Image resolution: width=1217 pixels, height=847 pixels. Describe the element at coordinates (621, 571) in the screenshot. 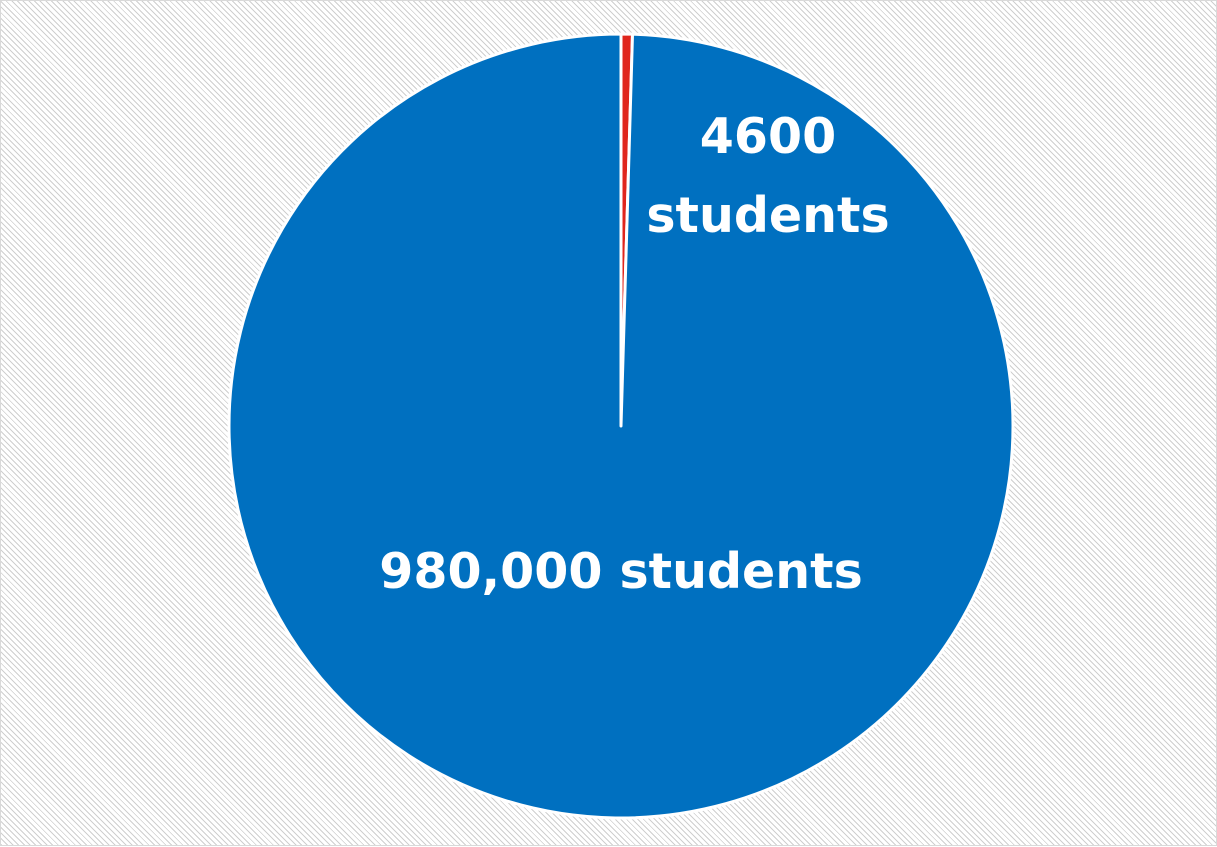

I see `slice-label-large: 980,000 students` at that location.